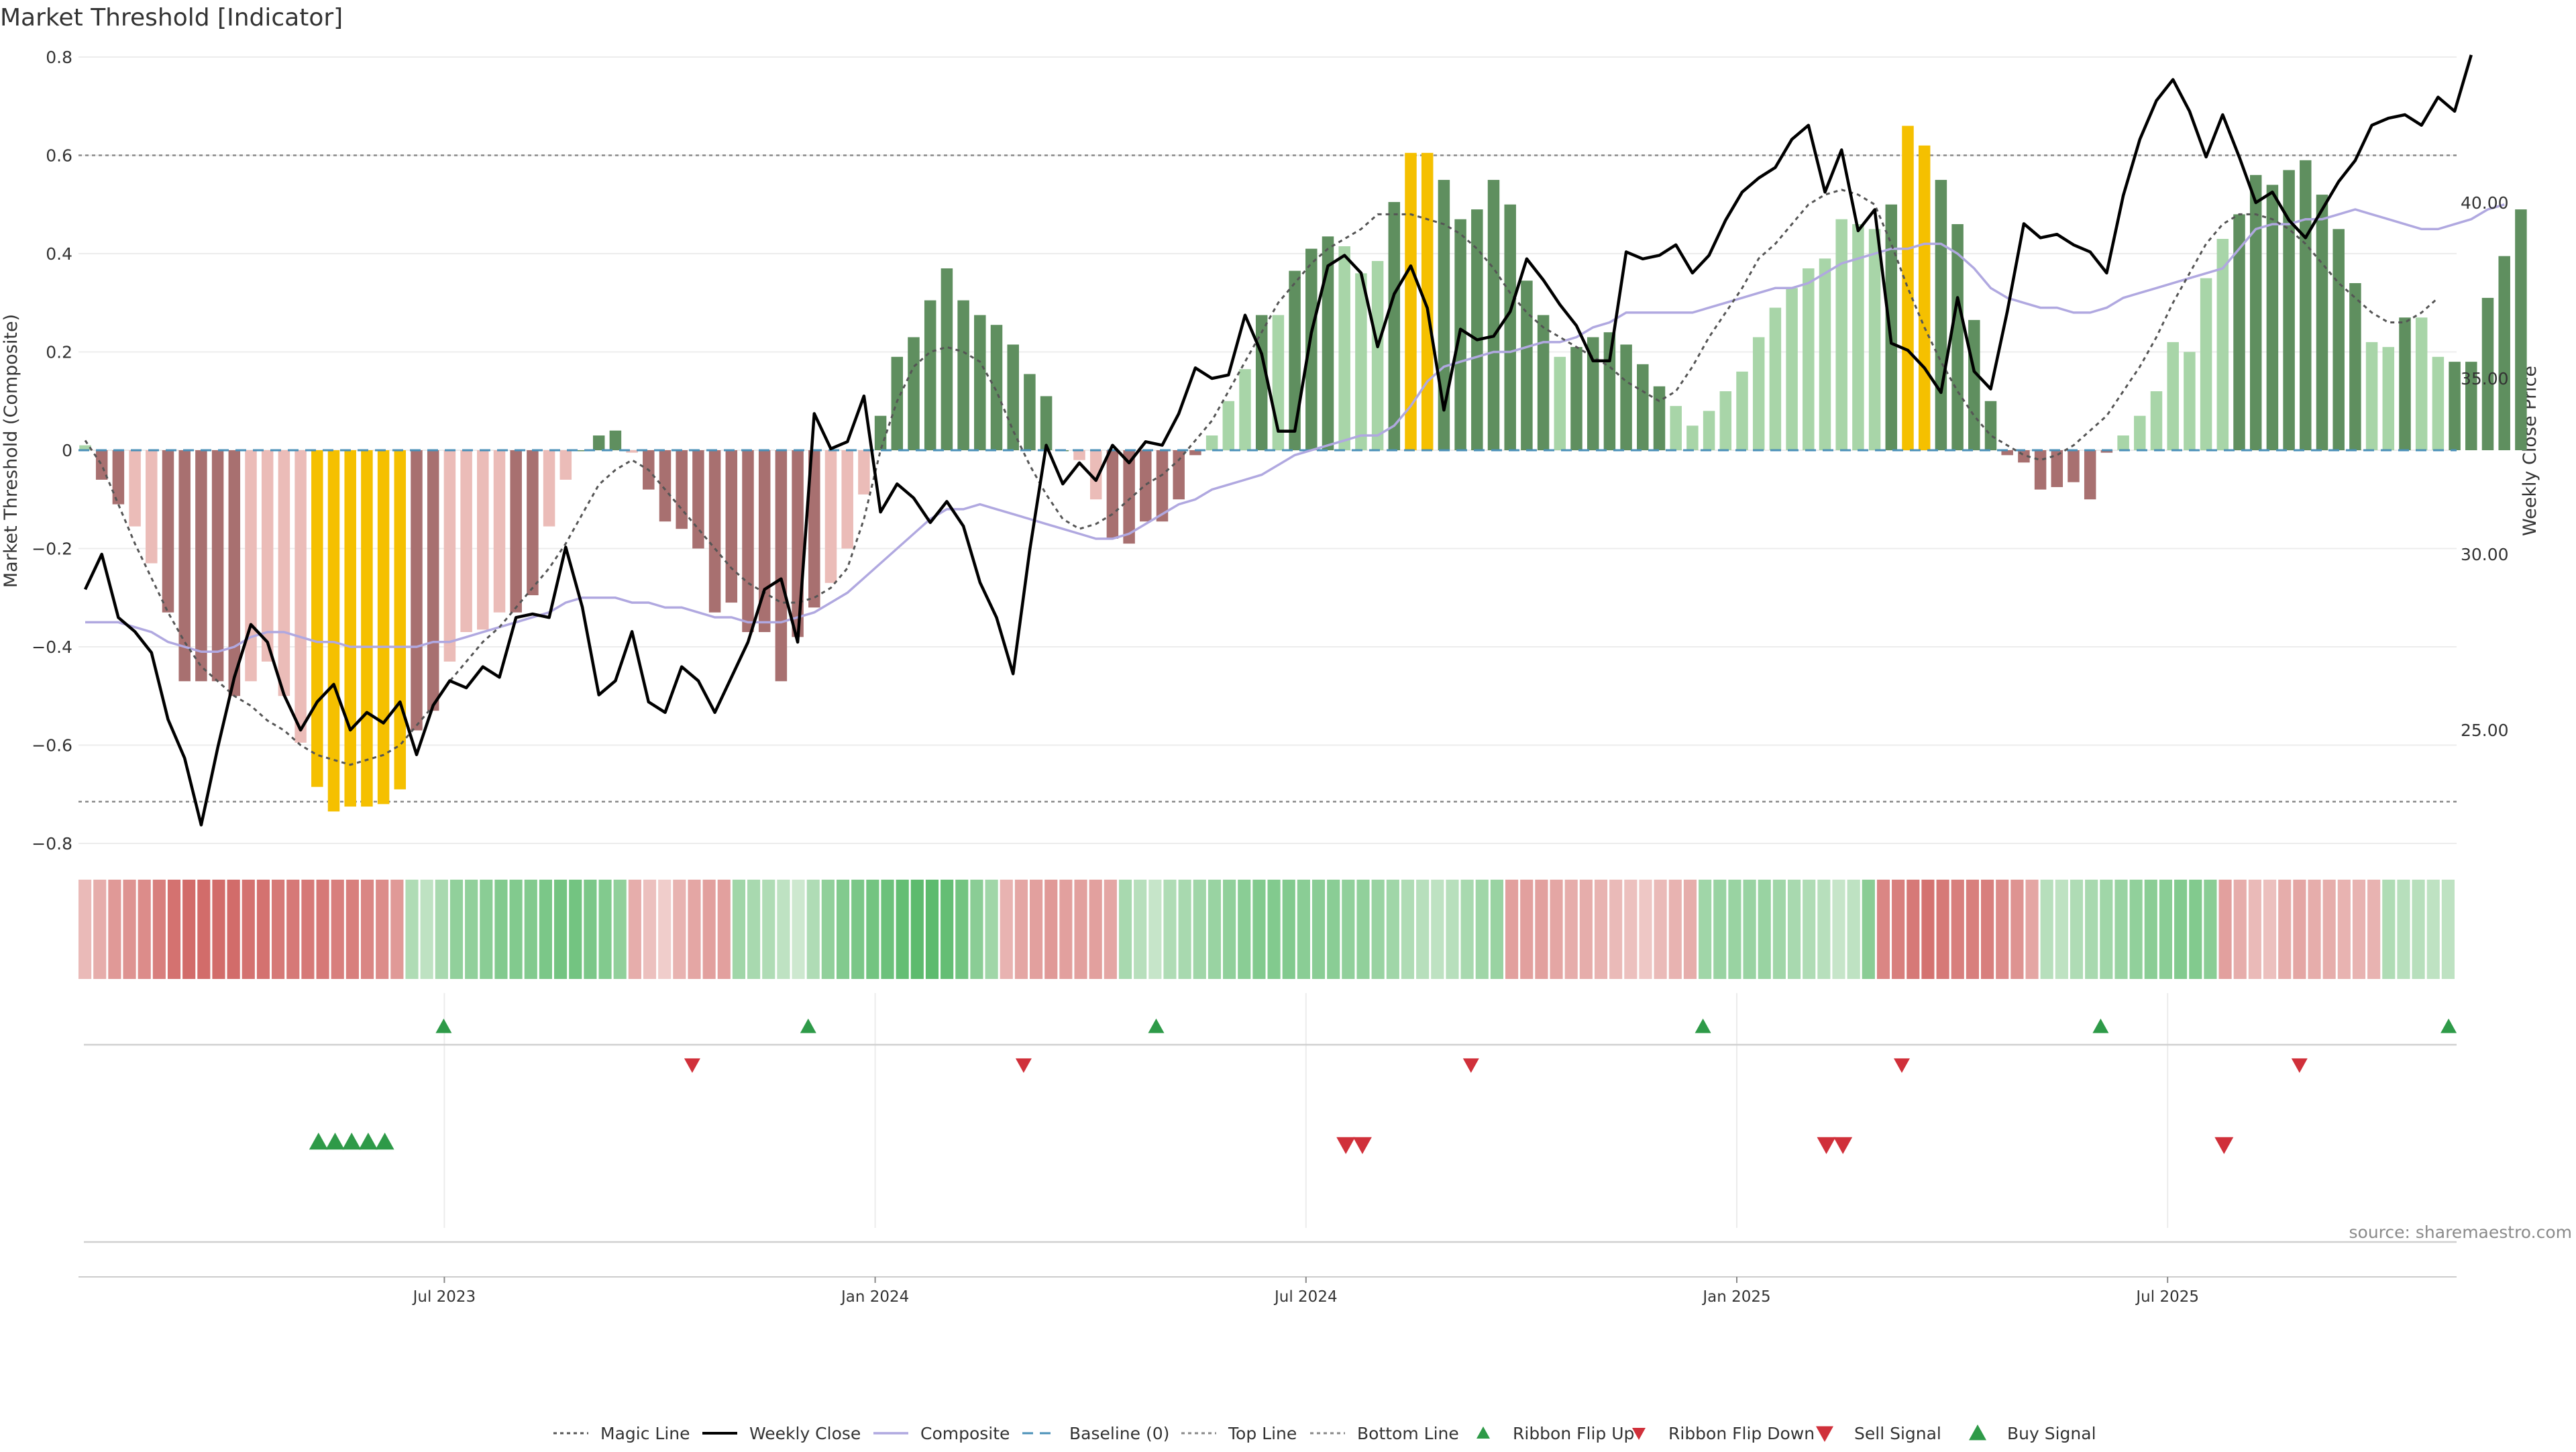 Image resolution: width=2576 pixels, height=1452 pixels. Describe the element at coordinates (2485, 731) in the screenshot. I see `y2-tick-label: 25.00` at that location.